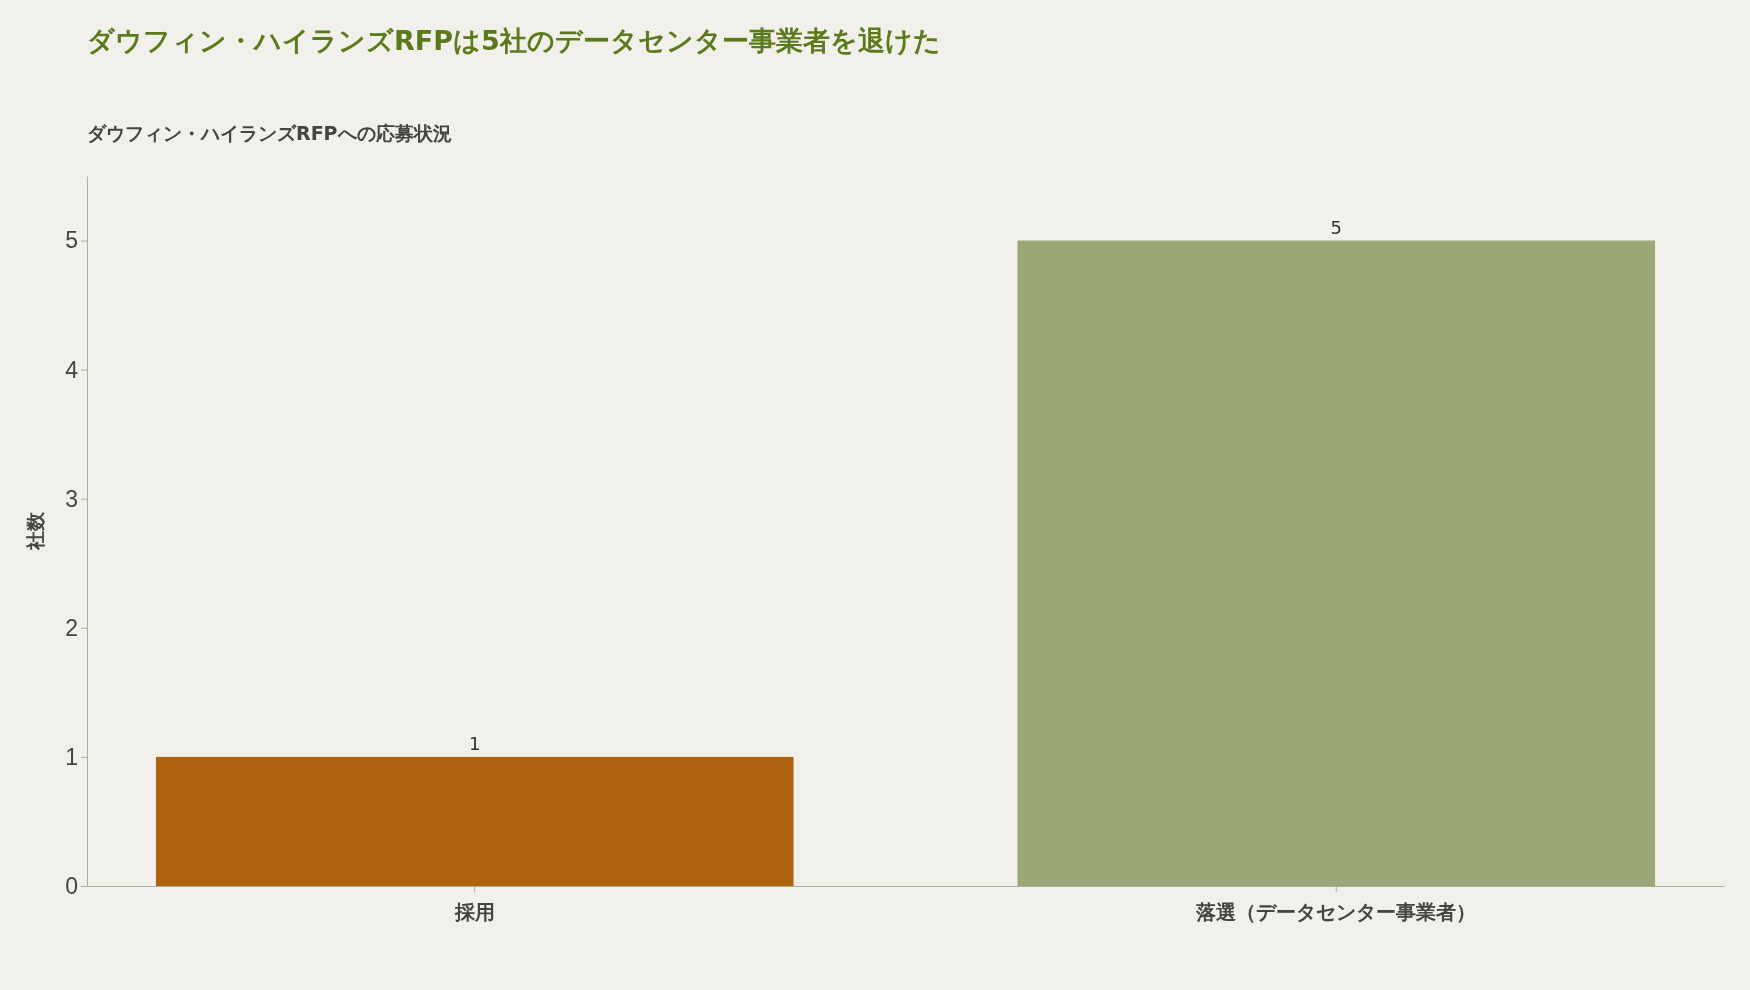 The width and height of the screenshot is (1750, 990). Describe the element at coordinates (514, 40) in the screenshot. I see `chart-title: ダウフィン・ハイランズRFPは5社のデータセンター事業者を退けた` at that location.